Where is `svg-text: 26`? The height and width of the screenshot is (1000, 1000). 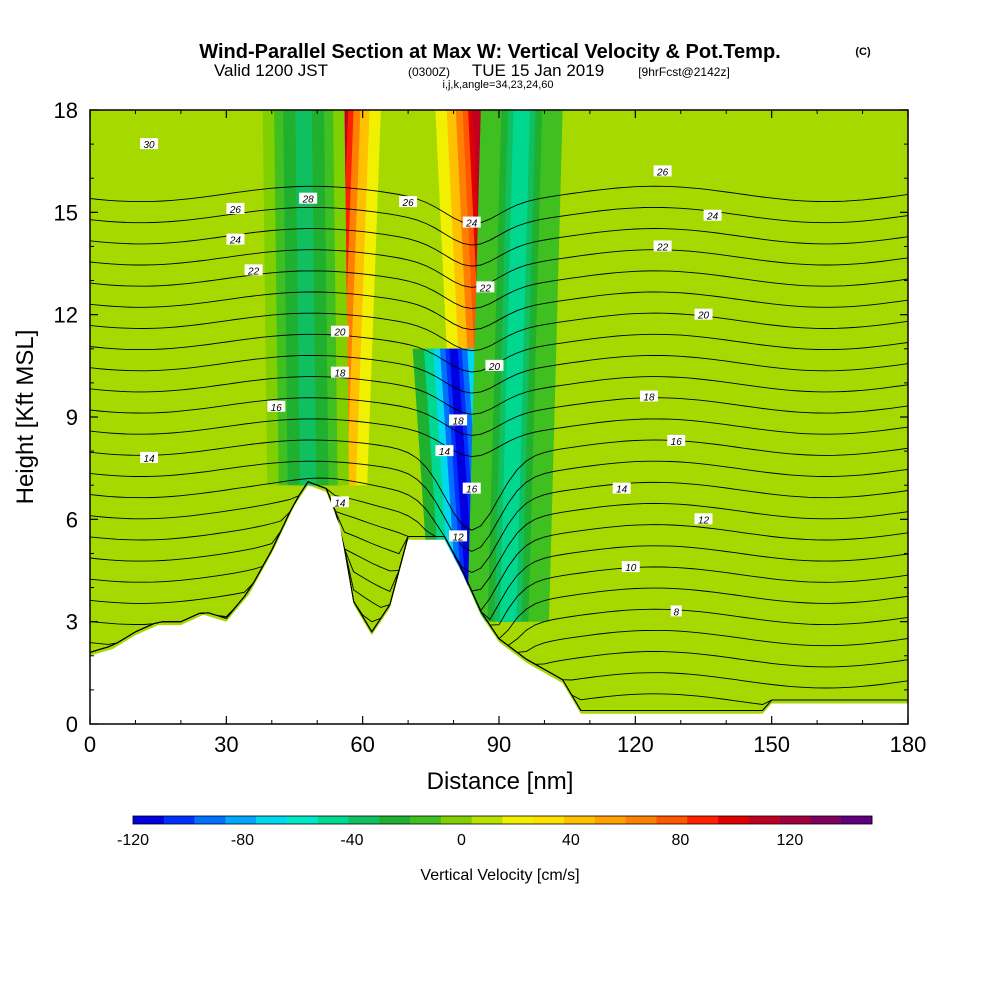
svg-text: 26 is located at coordinates (235, 210).